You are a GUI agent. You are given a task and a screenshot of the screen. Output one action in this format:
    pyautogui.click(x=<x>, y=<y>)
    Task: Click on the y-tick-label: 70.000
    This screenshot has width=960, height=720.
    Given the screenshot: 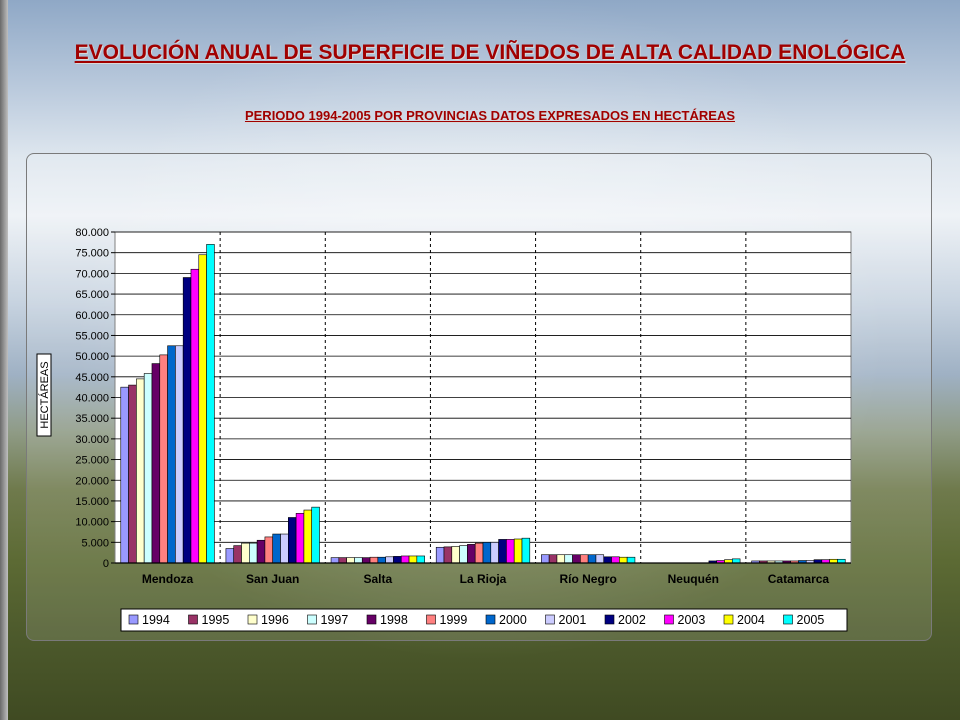 What is the action you would take?
    pyautogui.click(x=92, y=274)
    